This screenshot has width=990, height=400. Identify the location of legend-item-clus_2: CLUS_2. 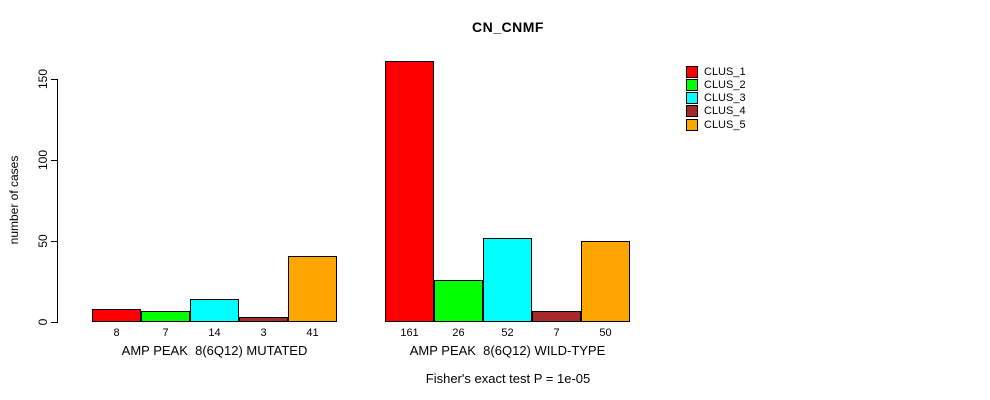
(716, 84).